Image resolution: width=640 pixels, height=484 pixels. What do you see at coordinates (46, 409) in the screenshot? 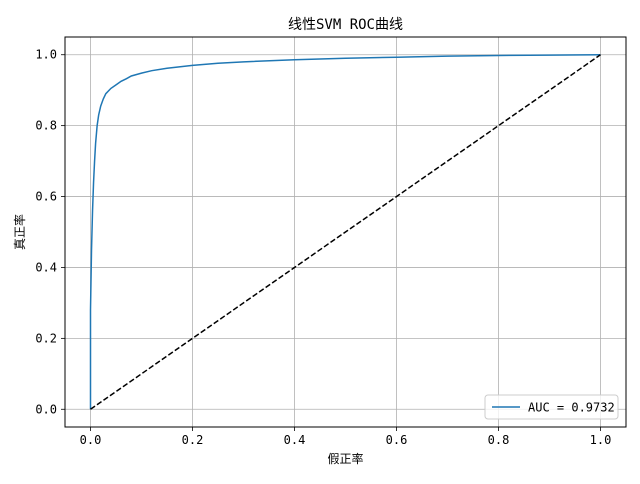
I see `y-tick-label: 0.0` at bounding box center [46, 409].